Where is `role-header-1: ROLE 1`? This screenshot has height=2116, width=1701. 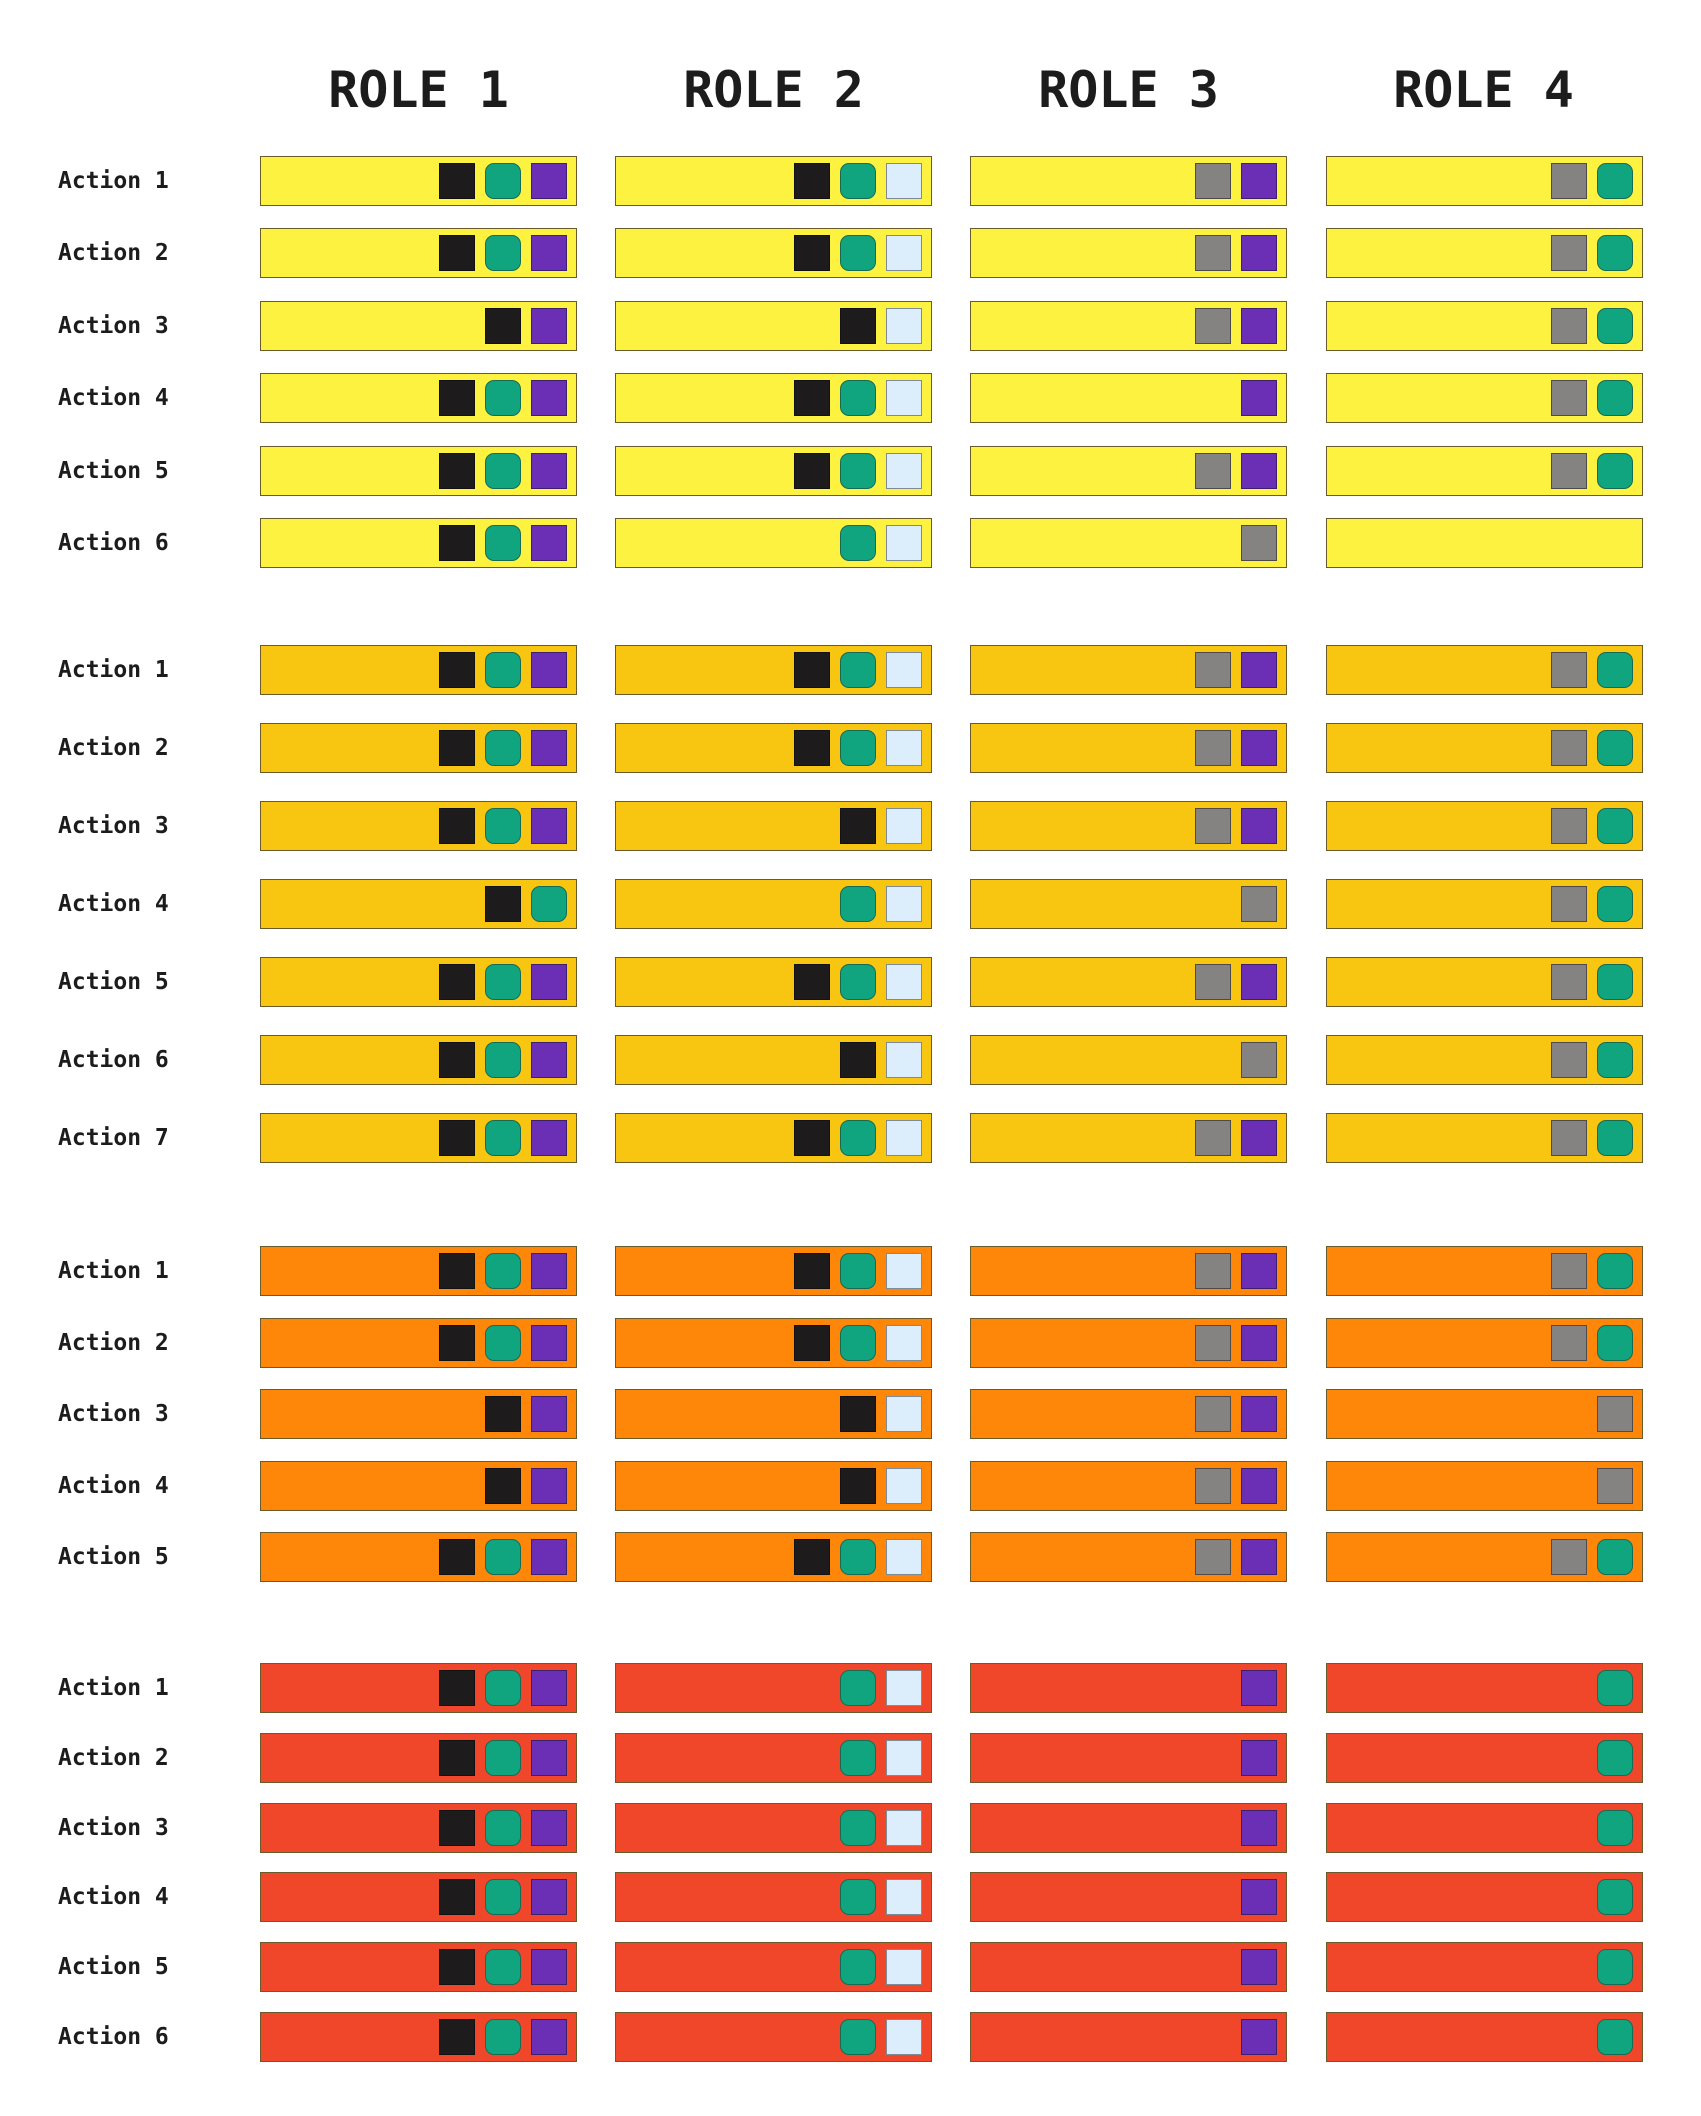
role-header-1: ROLE 1 is located at coordinates (418, 90).